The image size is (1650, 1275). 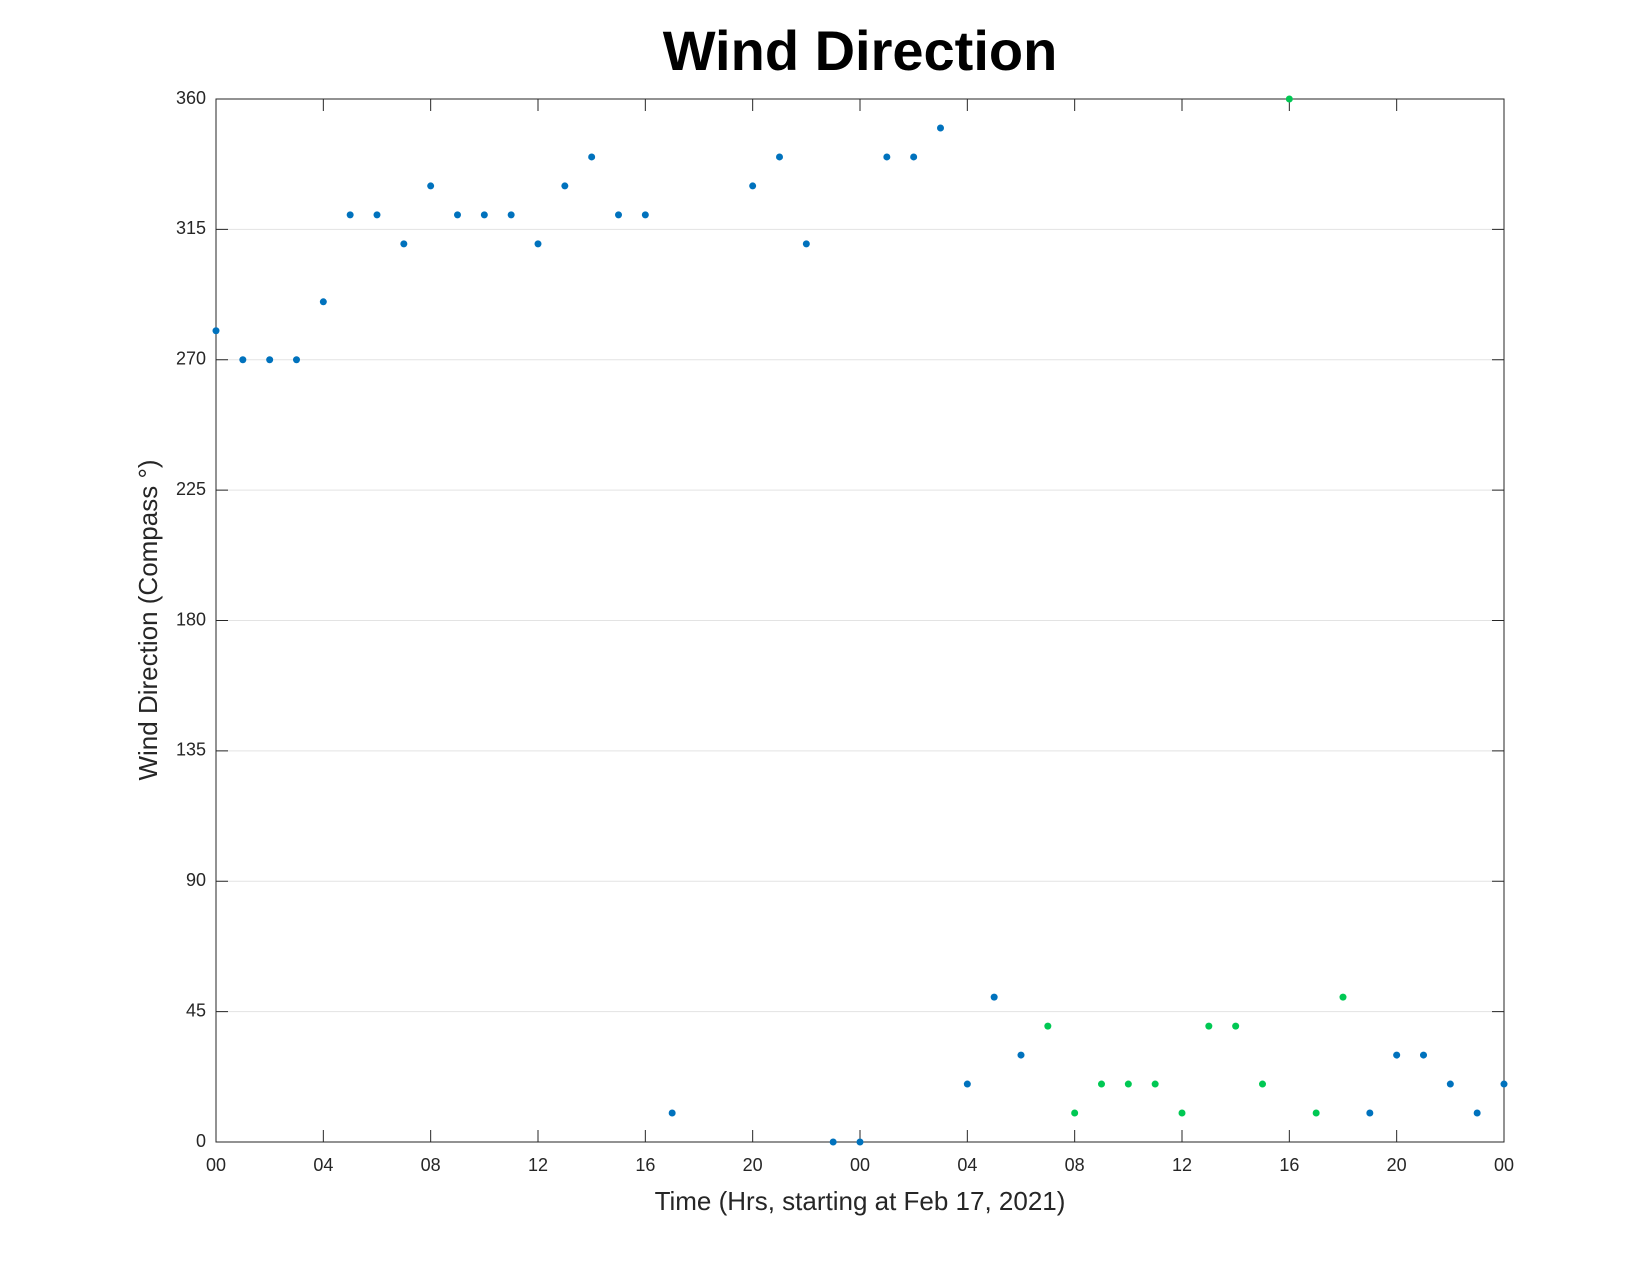 What do you see at coordinates (196, 1010) in the screenshot?
I see `y-tick-label: 45` at bounding box center [196, 1010].